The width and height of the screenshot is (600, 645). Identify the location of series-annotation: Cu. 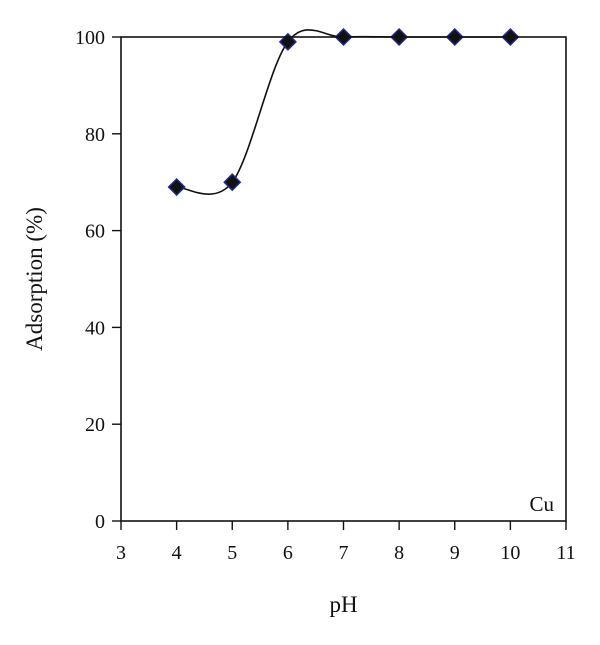
(541, 504).